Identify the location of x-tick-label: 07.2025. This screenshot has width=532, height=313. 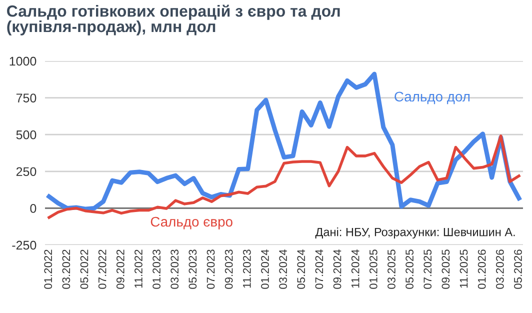
(428, 269).